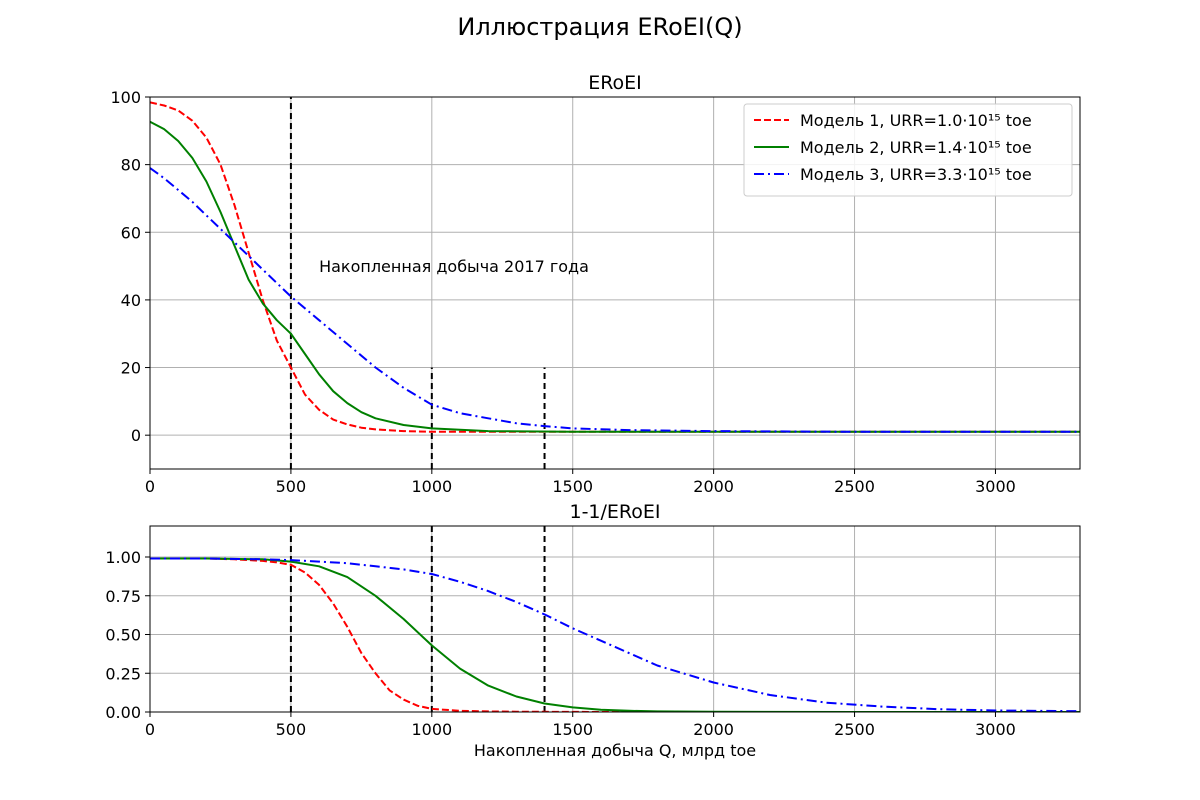 Image resolution: width=1200 pixels, height=800 pixels. Describe the element at coordinates (131, 165) in the screenshot. I see `y-tick-label: 80` at that location.